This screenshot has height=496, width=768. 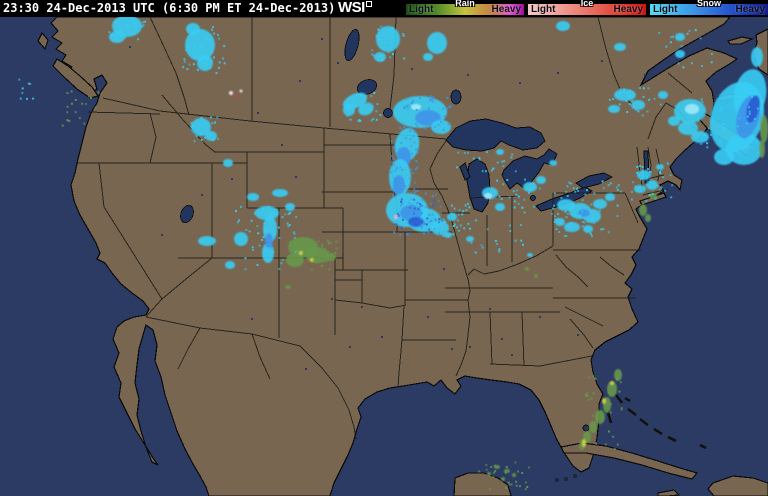 I want to click on legend-rain: Rain Light Heavy, so click(x=465, y=8).